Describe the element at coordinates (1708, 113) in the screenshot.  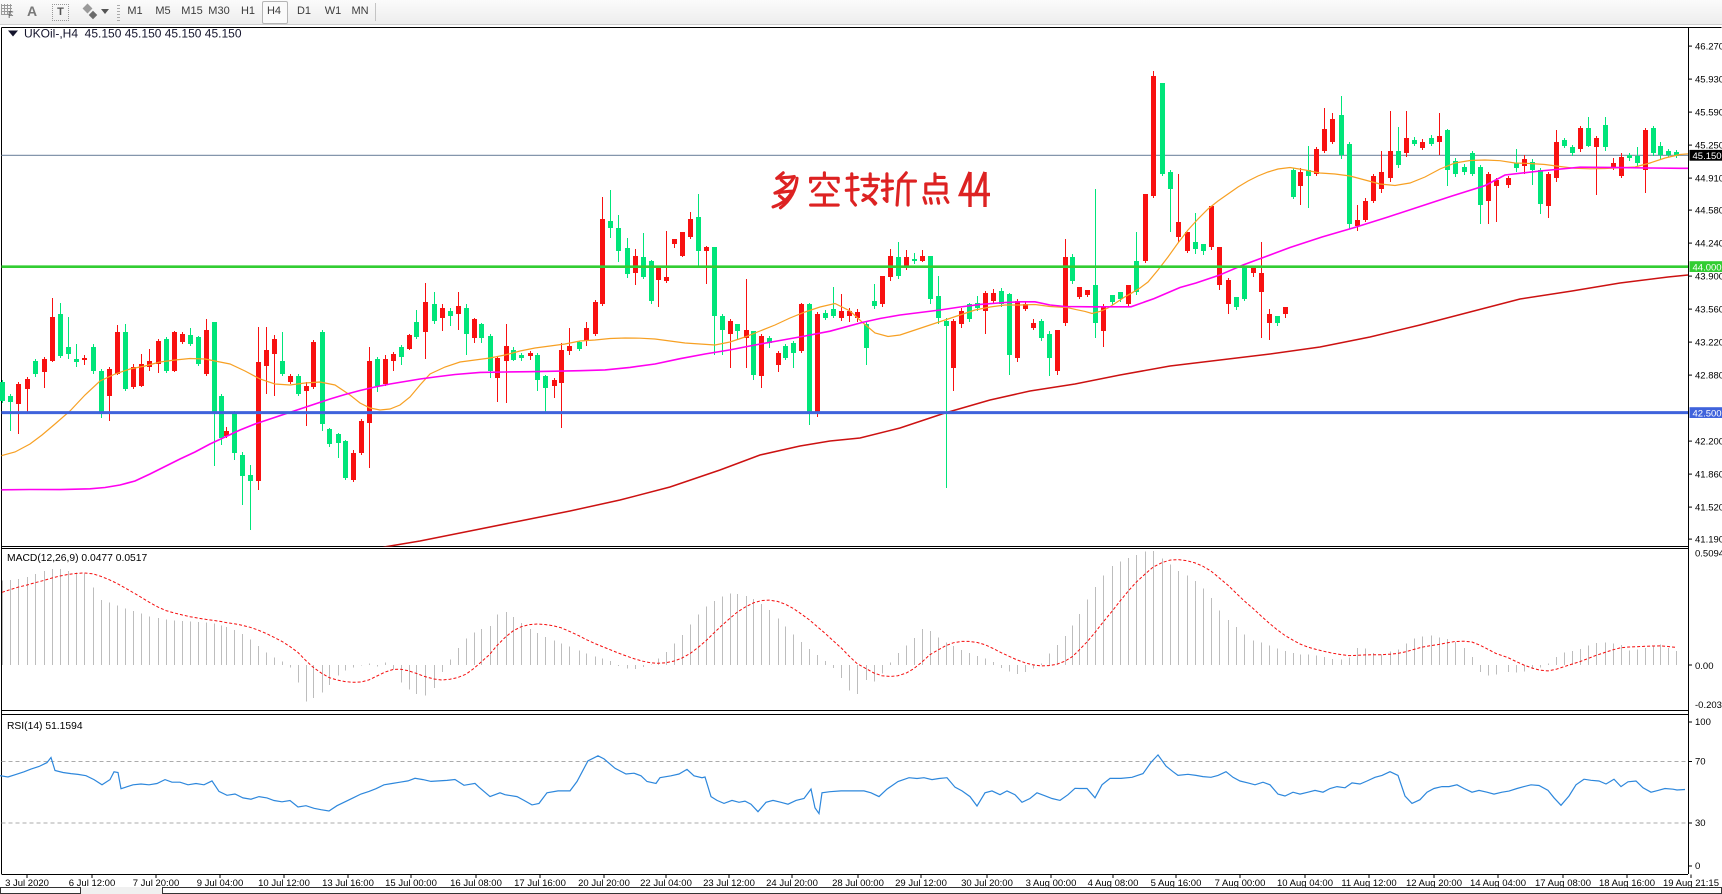
I see `svg-text: 45.590` at that location.